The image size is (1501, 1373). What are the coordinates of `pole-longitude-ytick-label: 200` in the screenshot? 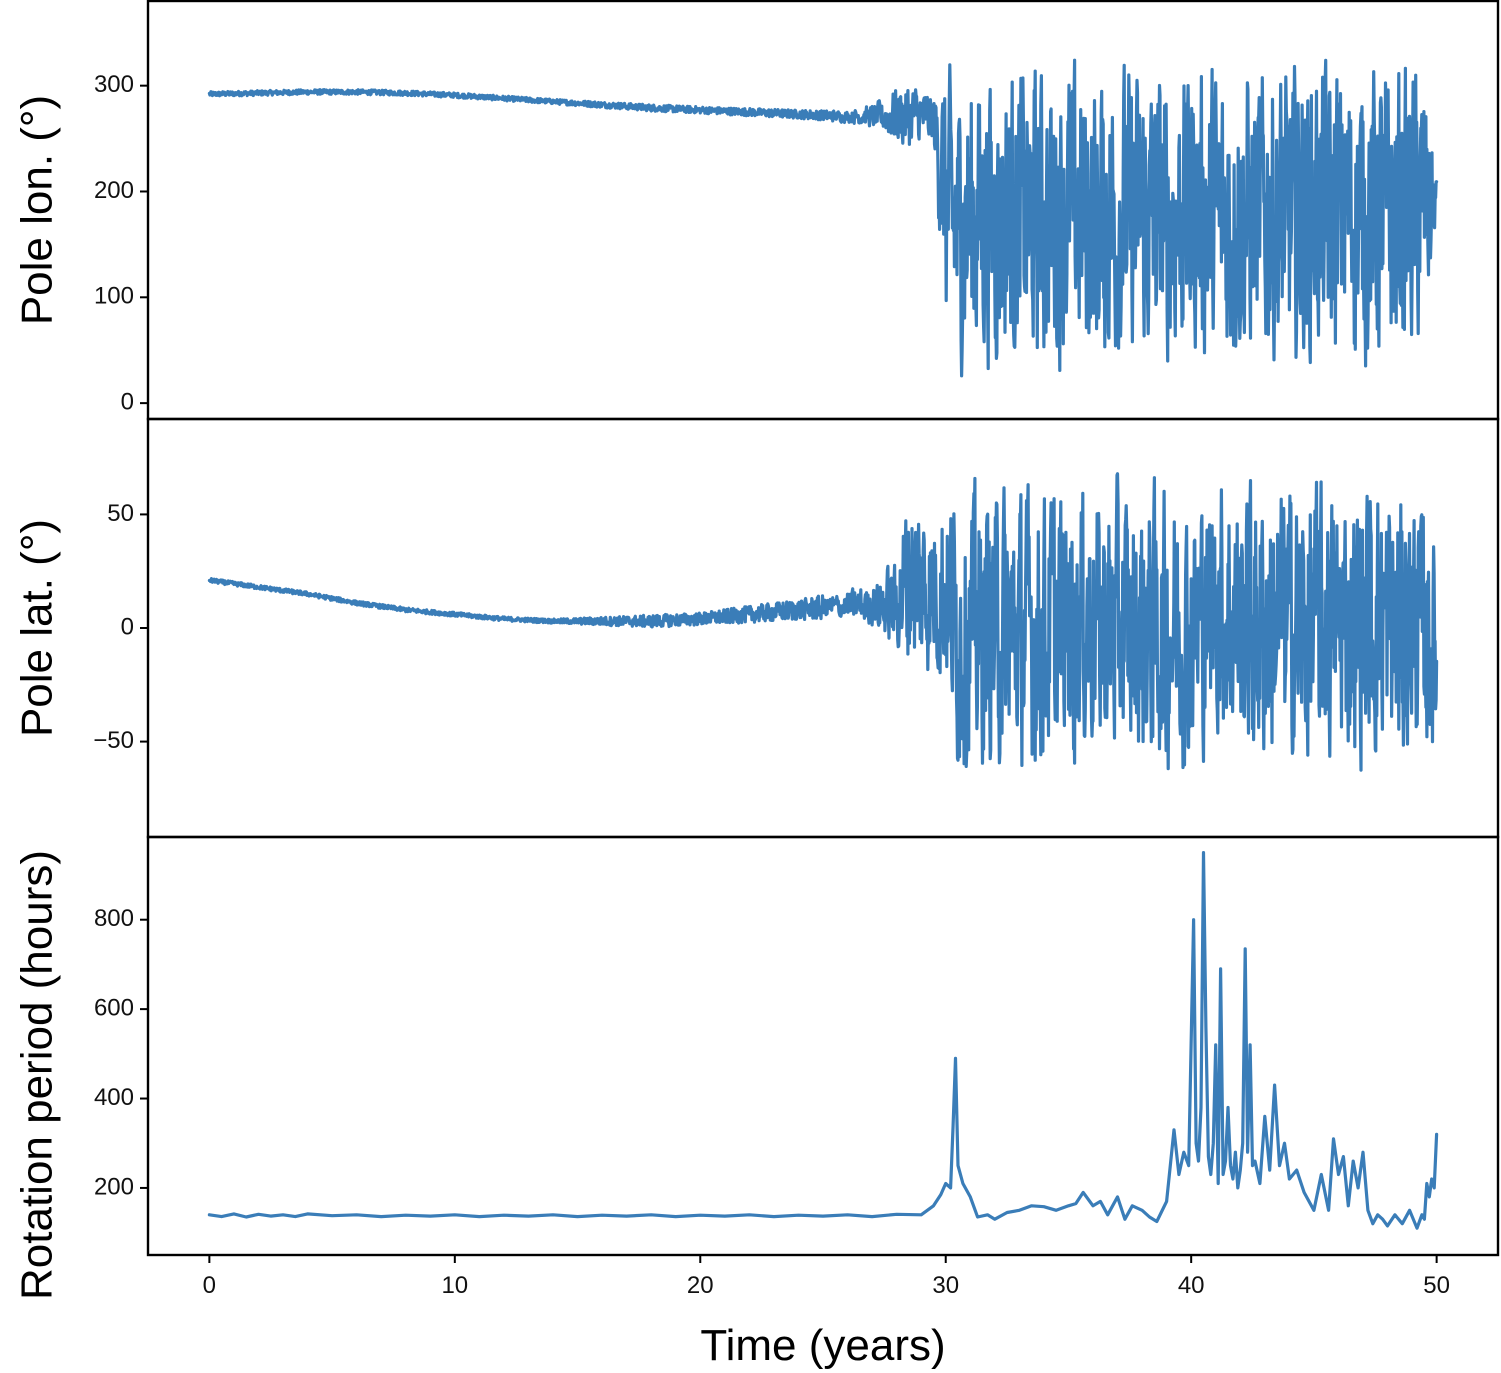 It's located at (114, 190).